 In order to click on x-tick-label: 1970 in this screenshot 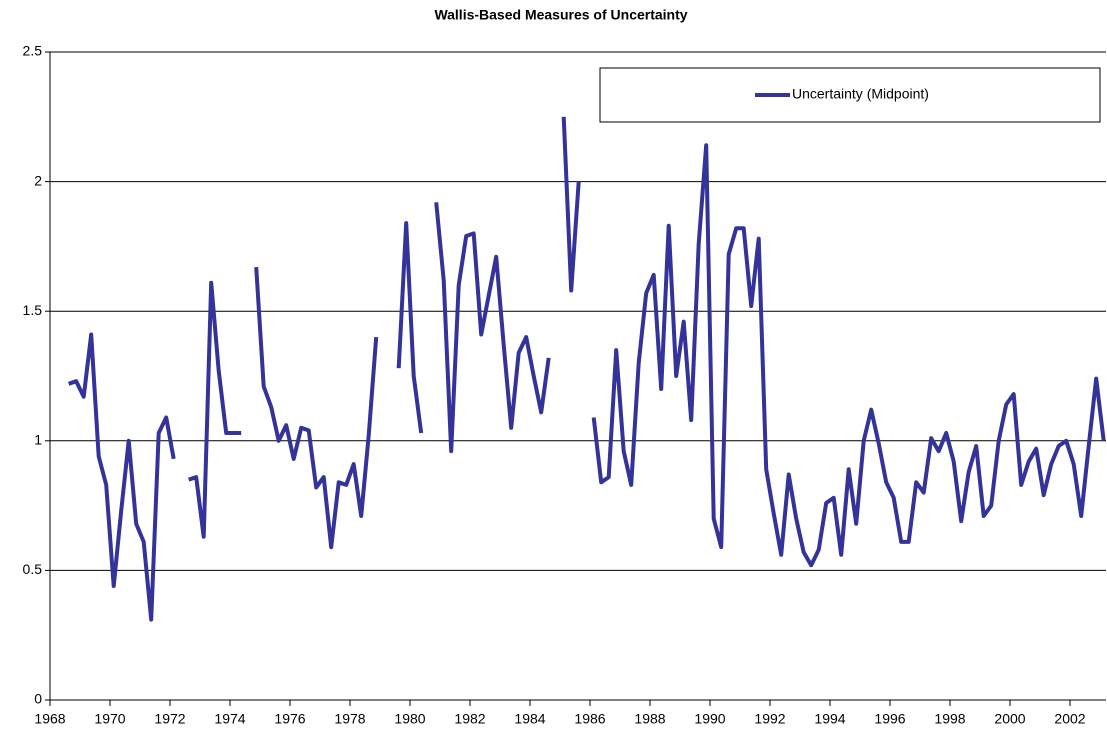, I will do `click(109, 719)`.